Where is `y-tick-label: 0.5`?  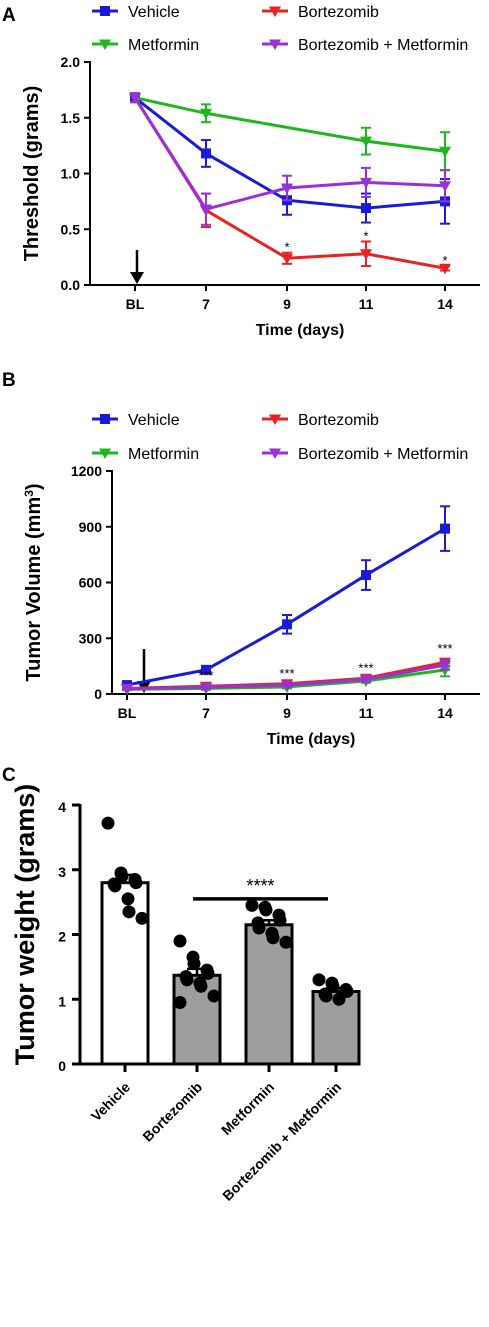
y-tick-label: 0.5 is located at coordinates (71, 229).